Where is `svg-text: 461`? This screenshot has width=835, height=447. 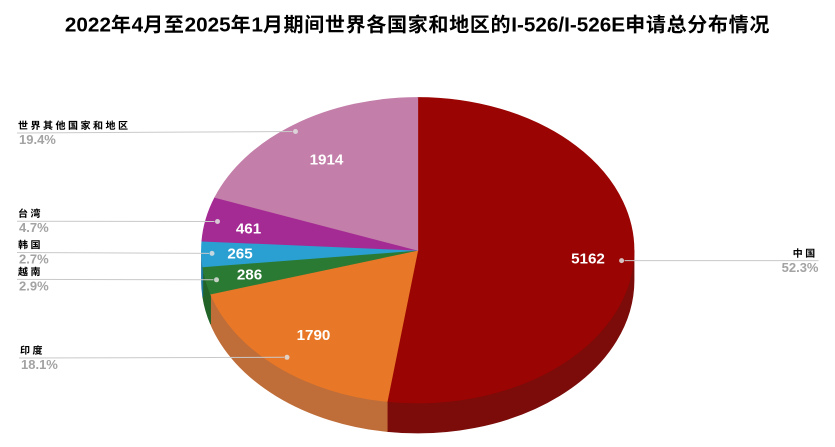 svg-text: 461 is located at coordinates (249, 229).